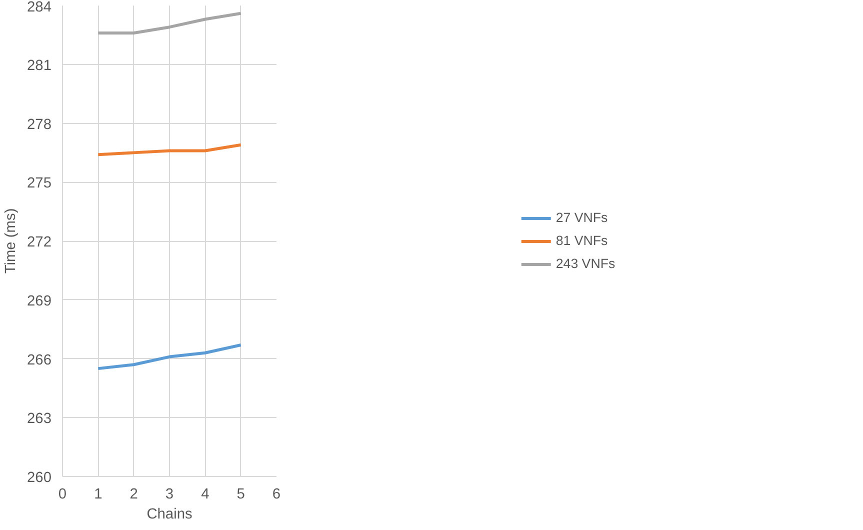  What do you see at coordinates (276, 494) in the screenshot?
I see `x-tick-label: 6` at bounding box center [276, 494].